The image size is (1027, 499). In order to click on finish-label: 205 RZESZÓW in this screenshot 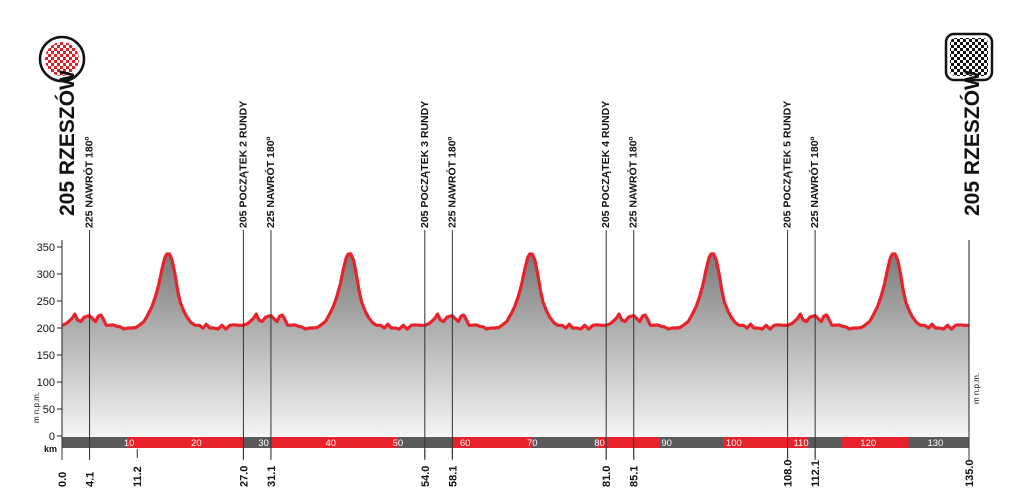, I will do `click(972, 143)`.